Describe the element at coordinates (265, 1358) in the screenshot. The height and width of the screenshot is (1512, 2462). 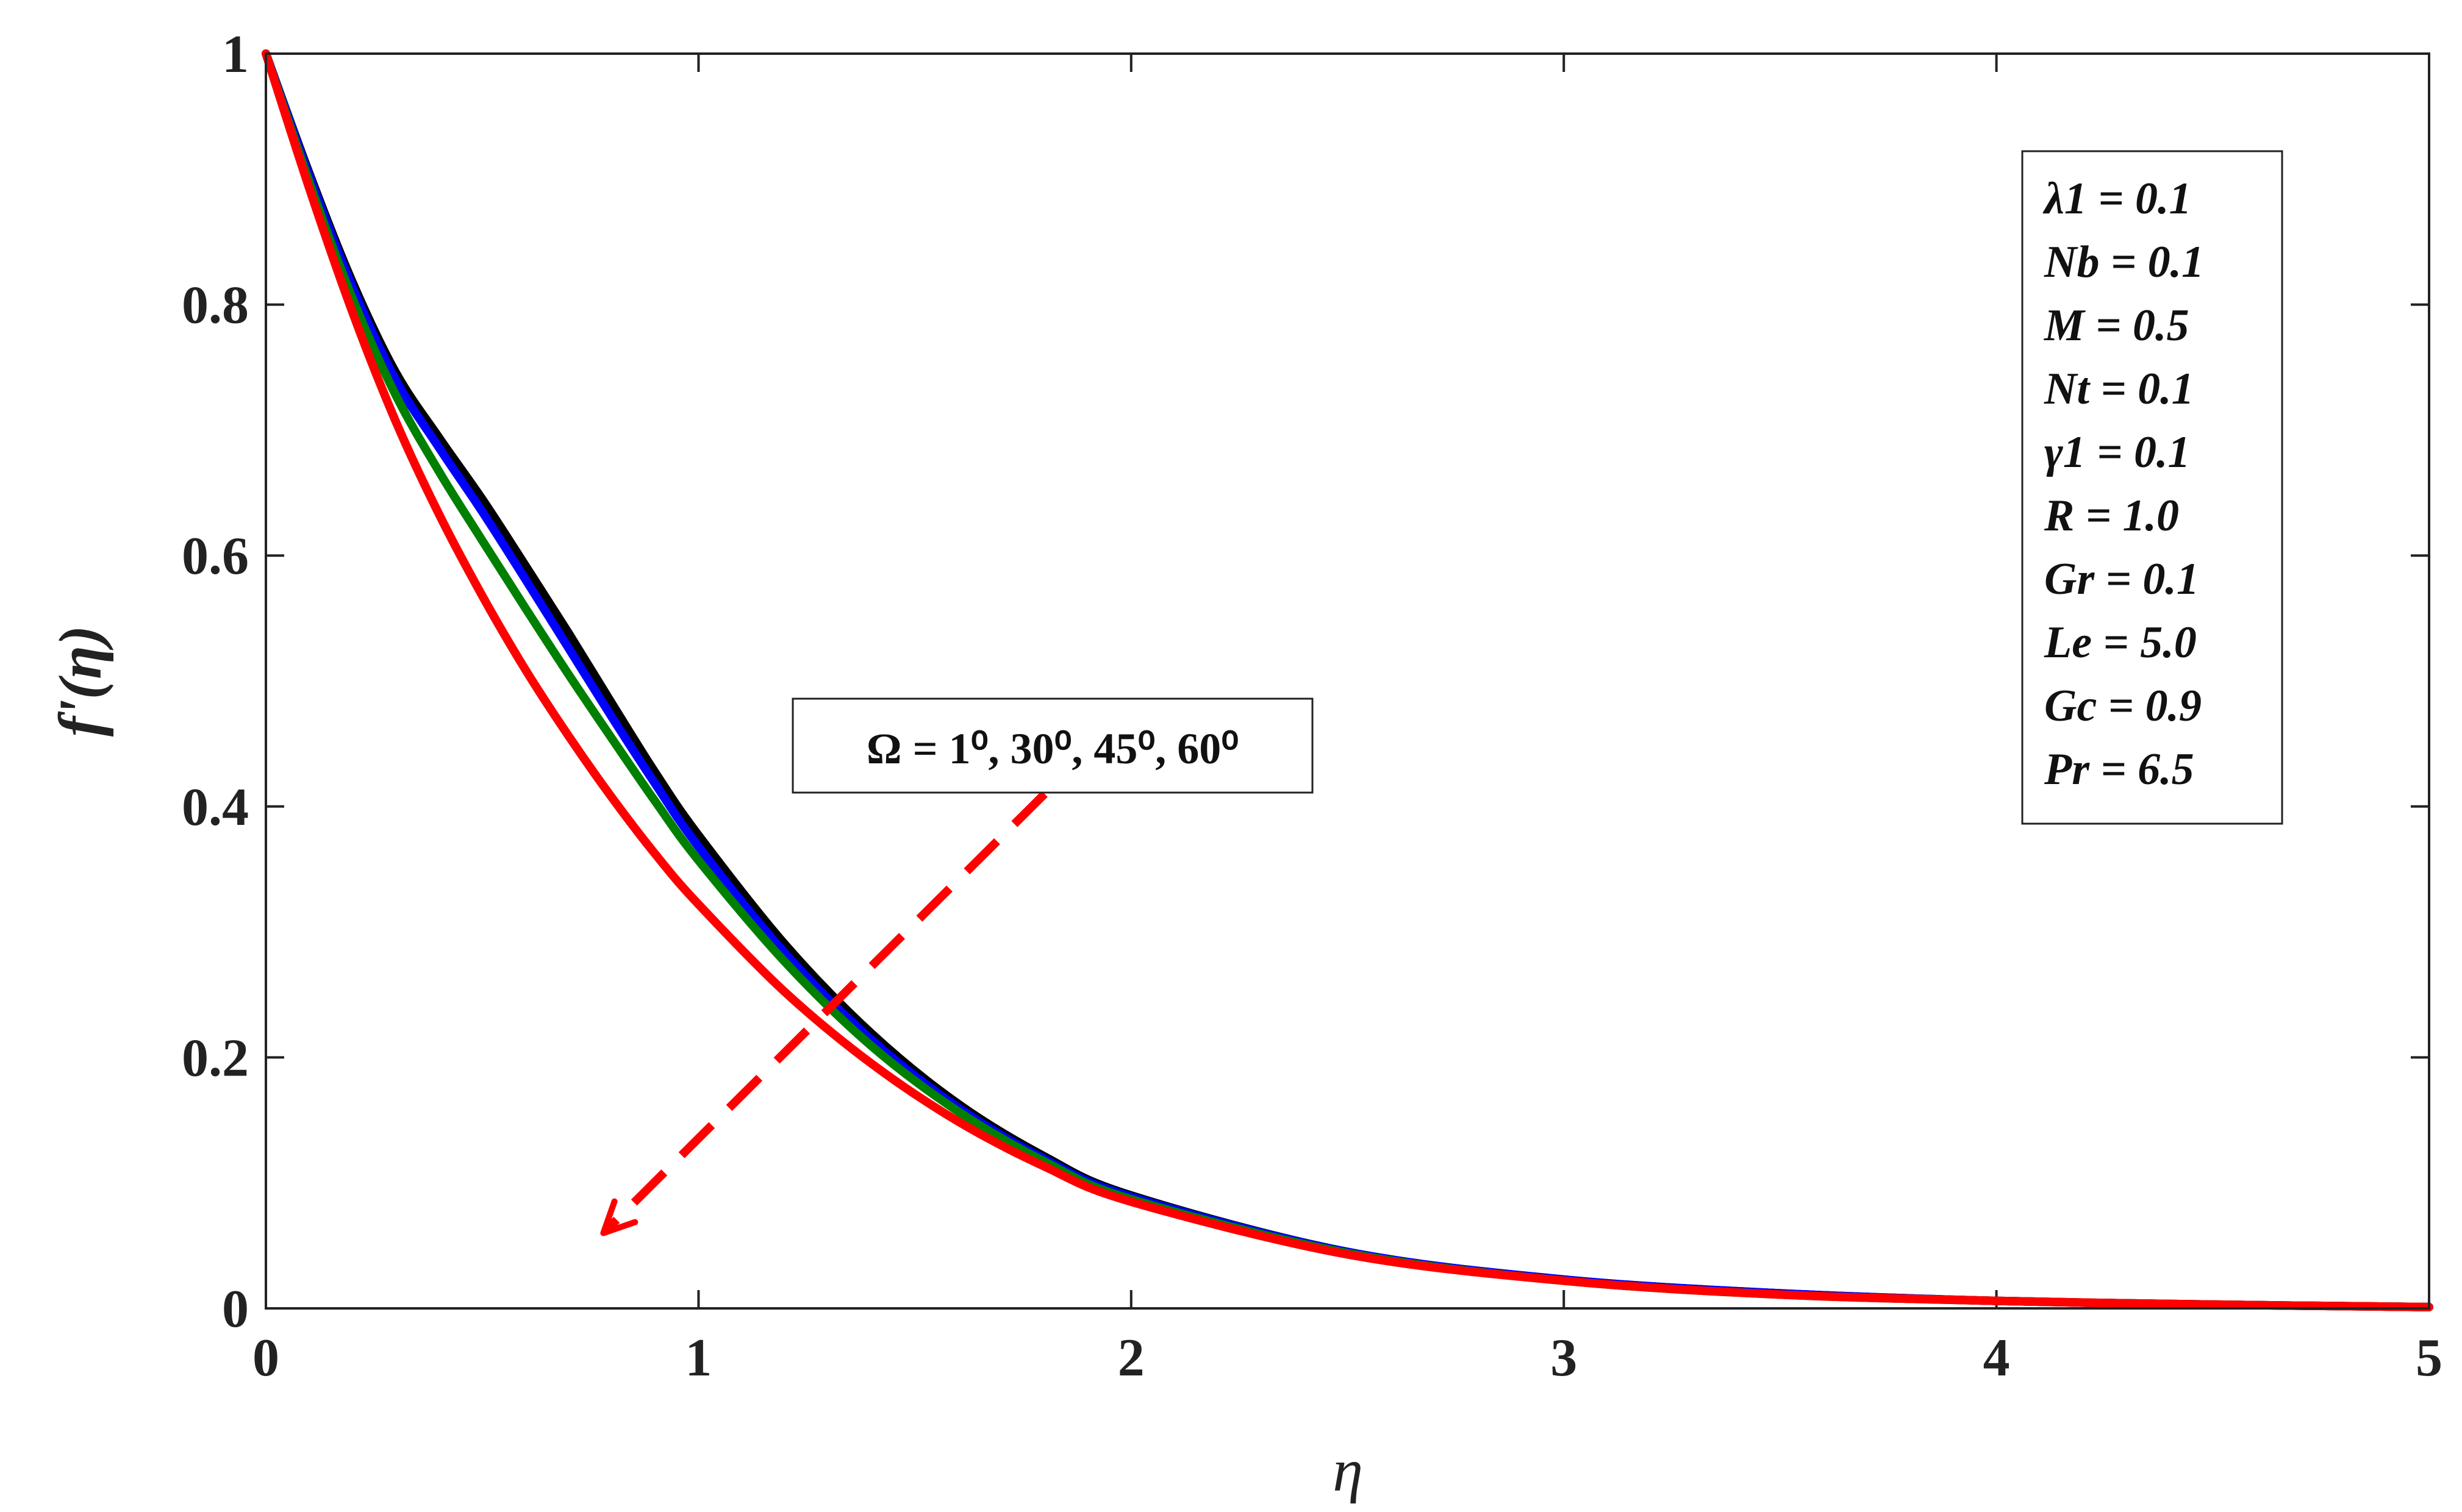
I see `x-tick-label: 0` at that location.